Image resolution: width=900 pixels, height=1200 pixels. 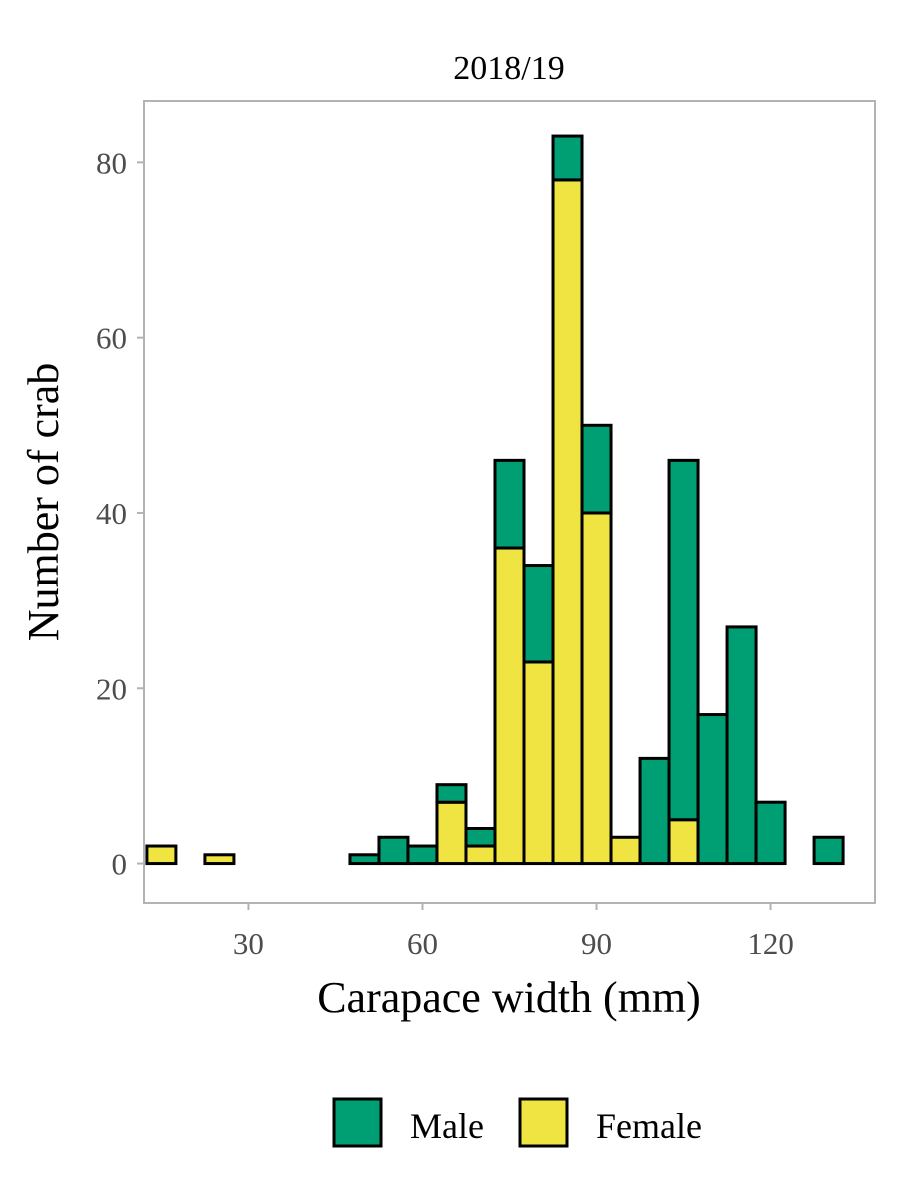 What do you see at coordinates (513, 932) in the screenshot?
I see `x-axis: 30 60 90 120` at bounding box center [513, 932].